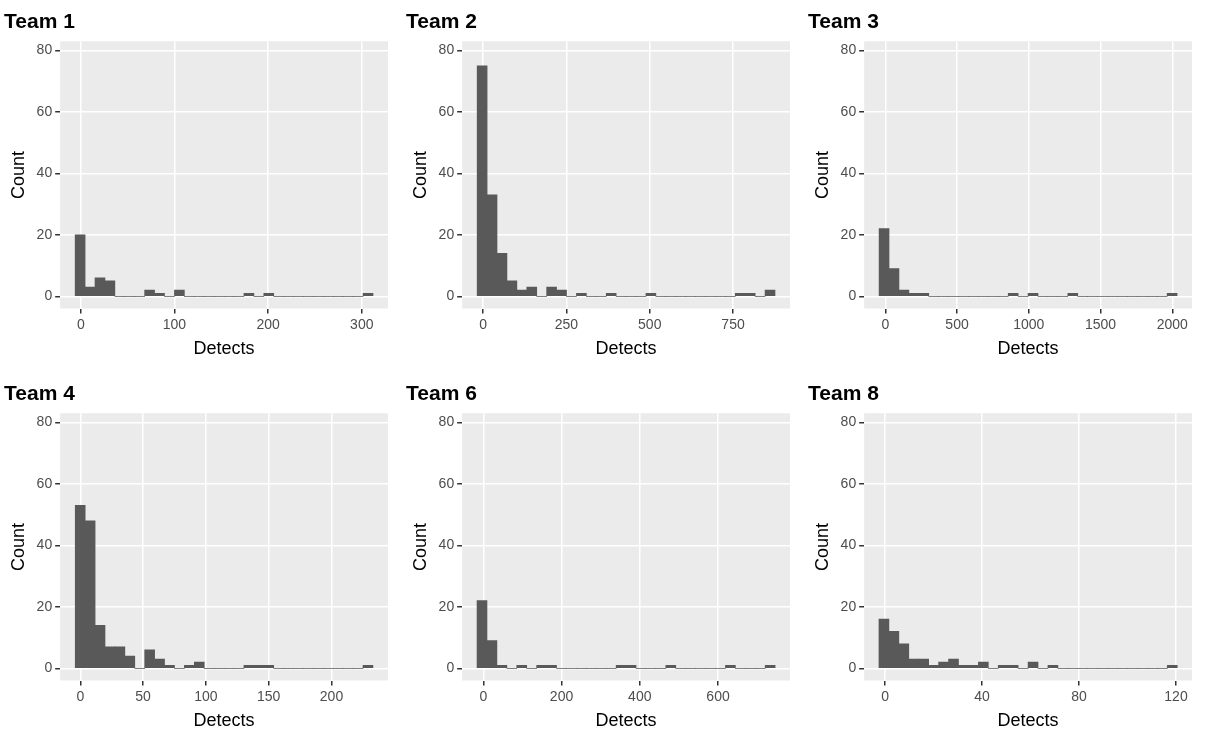  Describe the element at coordinates (441, 21) in the screenshot. I see `chart-title: Team 2` at that location.